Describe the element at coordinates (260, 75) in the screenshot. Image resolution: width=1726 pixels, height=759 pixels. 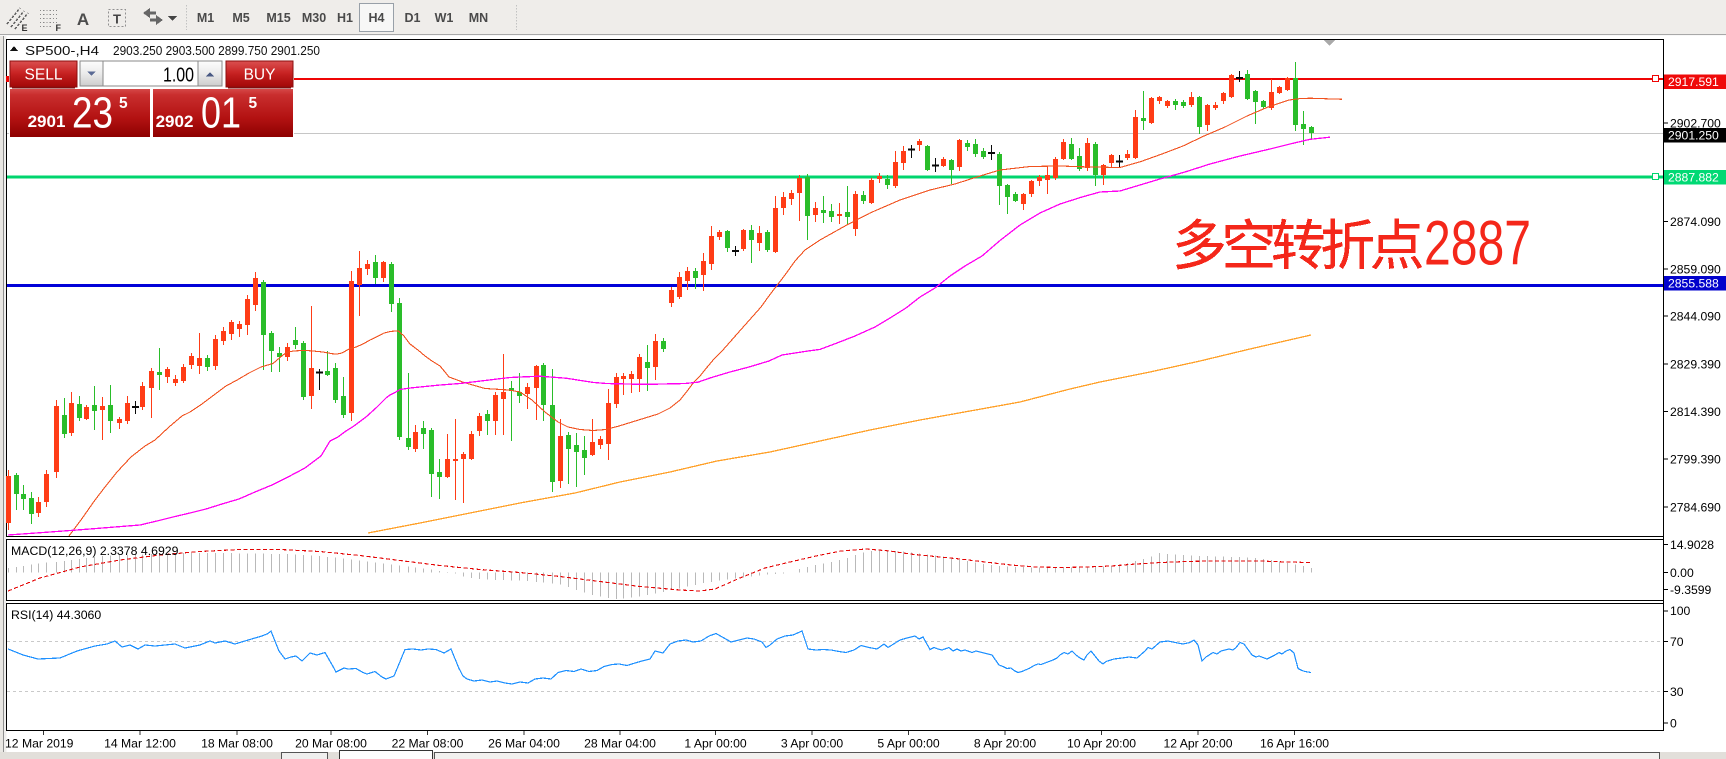
I see `svg-text: BUY` at that location.